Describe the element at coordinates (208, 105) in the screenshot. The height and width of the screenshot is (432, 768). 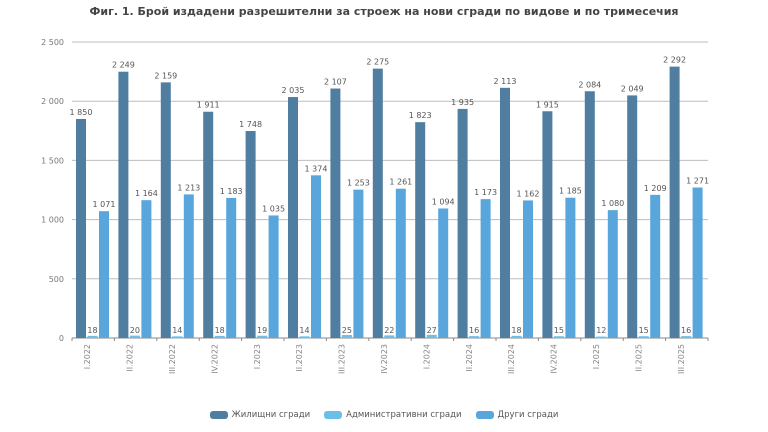
I see `bar-value-label: 1 911` at that location.